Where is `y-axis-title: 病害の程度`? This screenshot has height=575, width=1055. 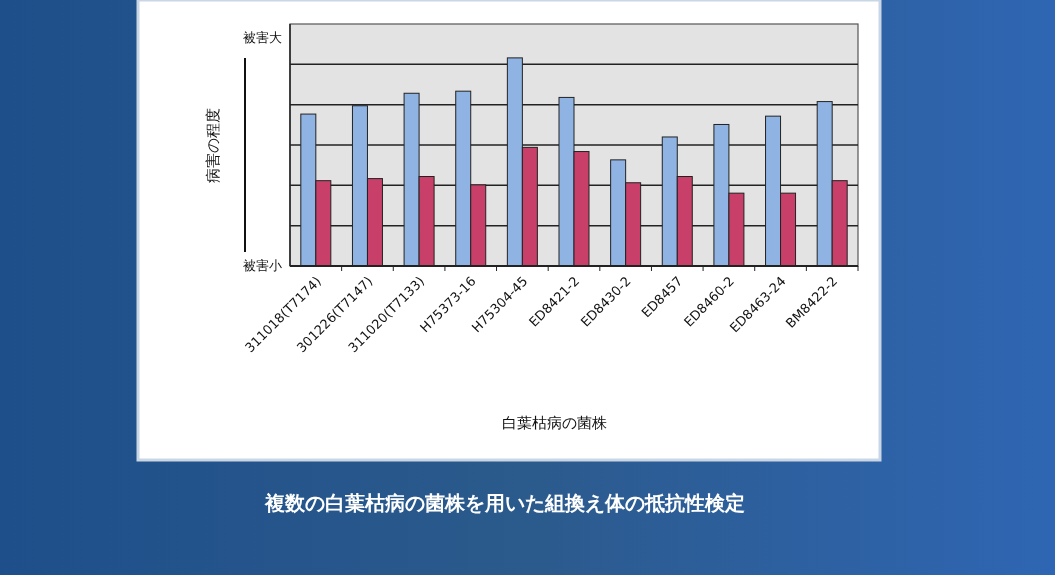
y-axis-title: 病害の程度 is located at coordinates (213, 145).